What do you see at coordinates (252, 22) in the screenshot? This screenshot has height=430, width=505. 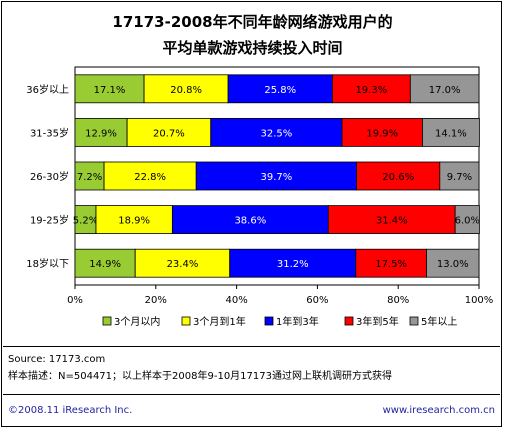 I see `chart-title-line-1: 17173-2008年不同年龄网络游戏用户的` at bounding box center [252, 22].